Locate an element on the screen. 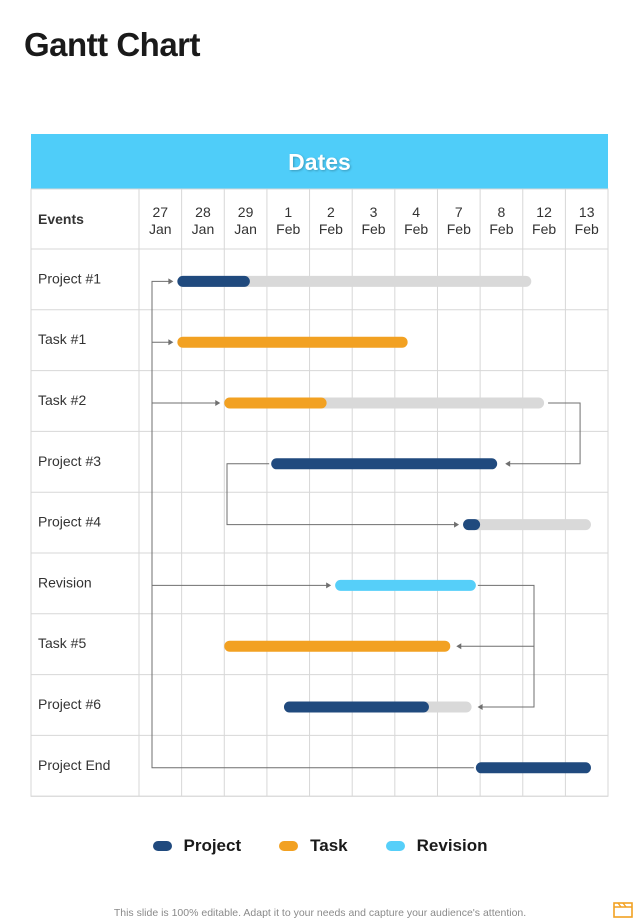 This screenshot has width=640, height=924. event-label: Task #5 is located at coordinates (62, 643).